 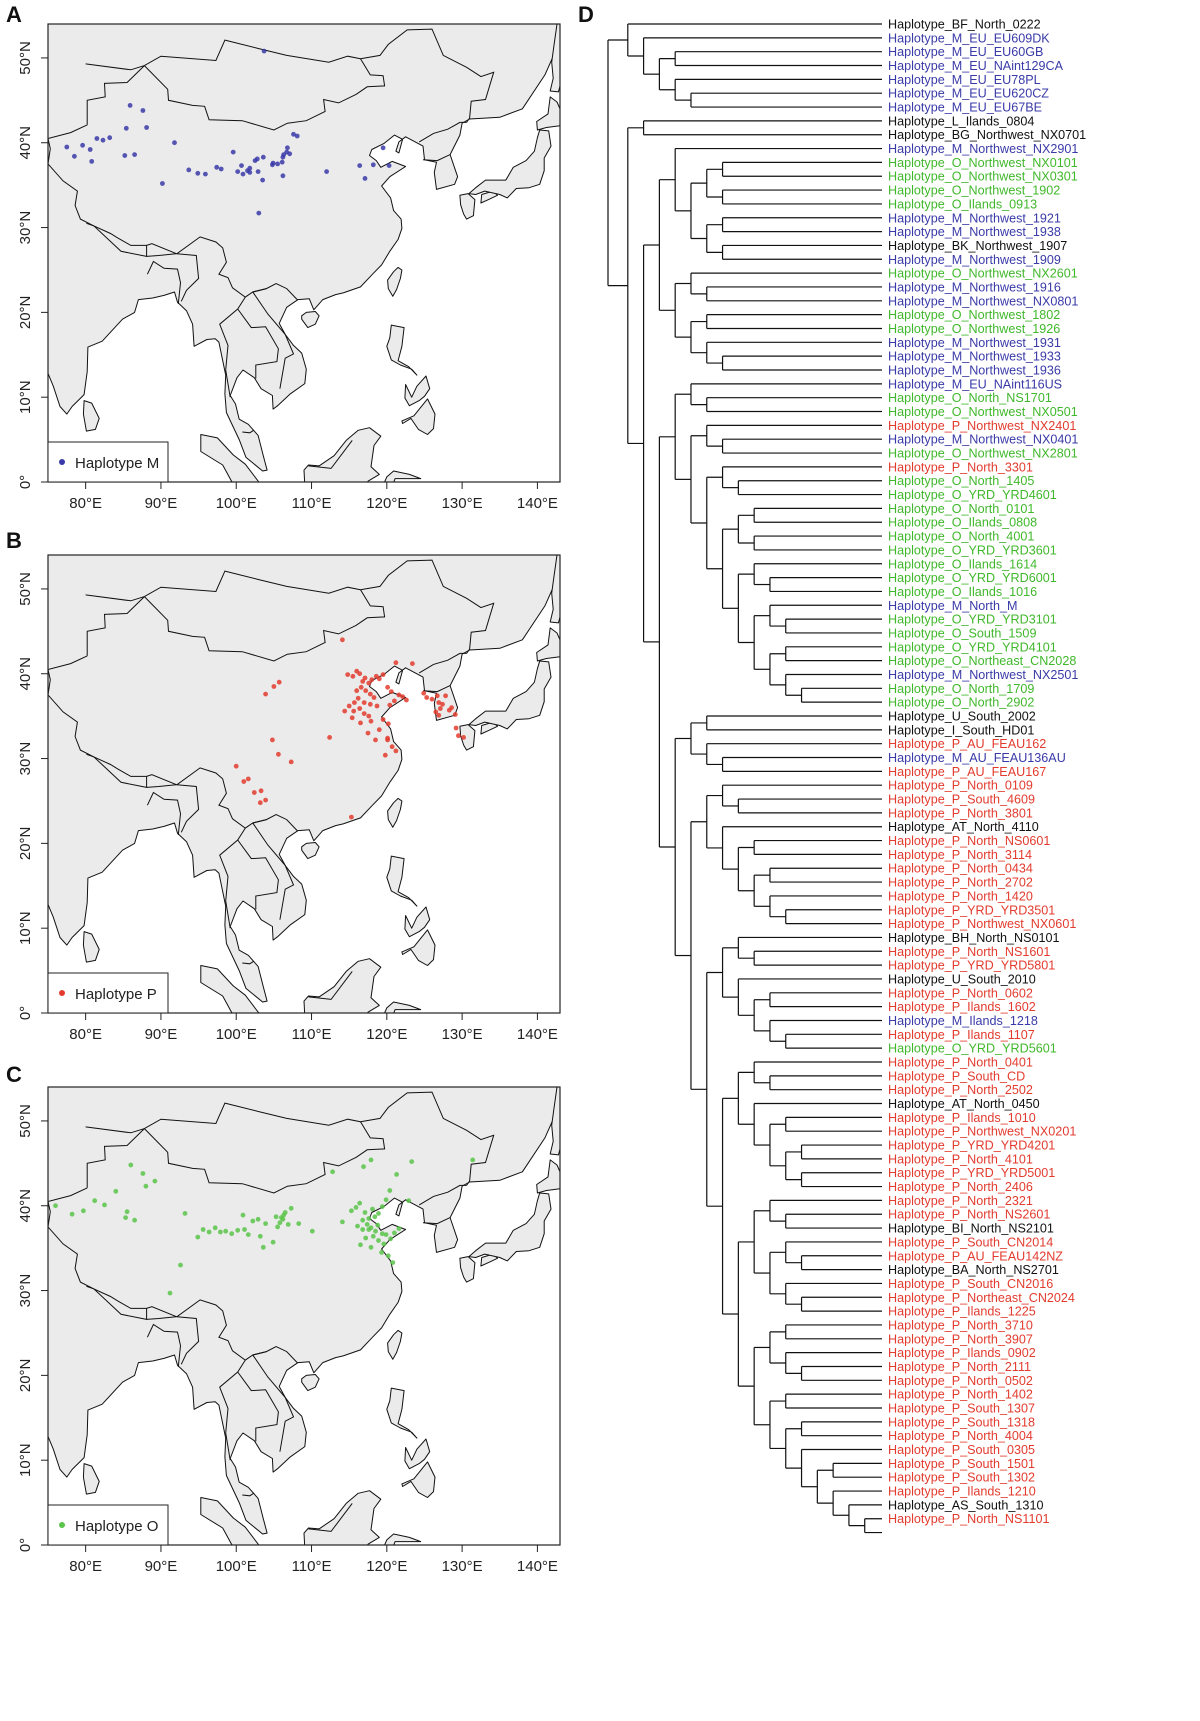 What do you see at coordinates (304, 253) in the screenshot?
I see `map-frame` at bounding box center [304, 253].